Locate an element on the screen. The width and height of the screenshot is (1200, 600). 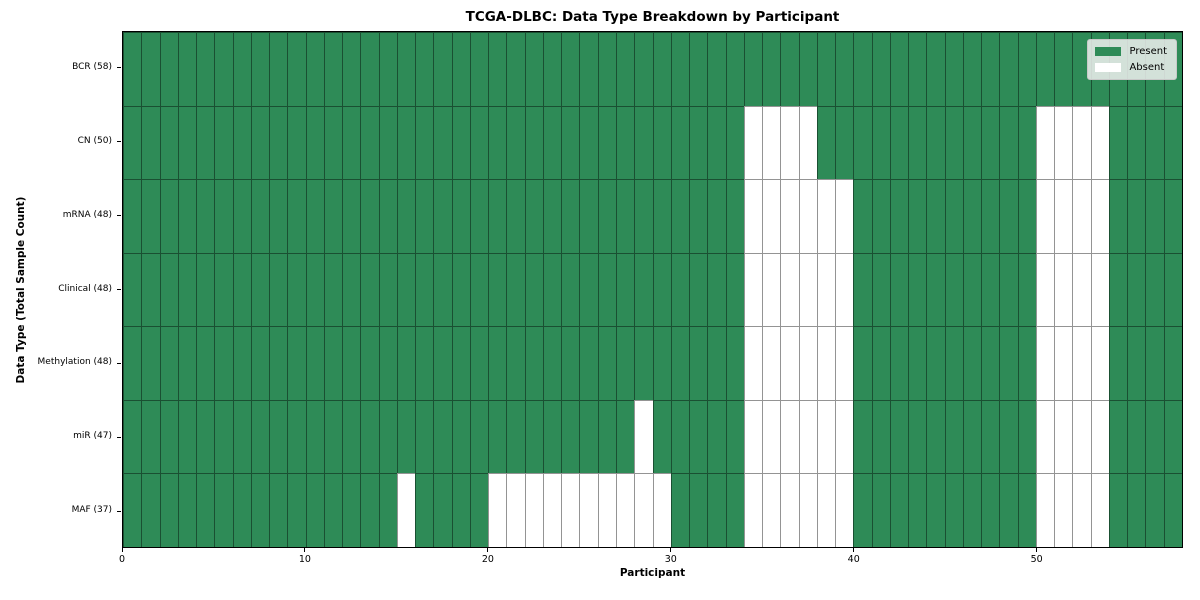
y-tick-label: BCR (58) is located at coordinates (92, 66).